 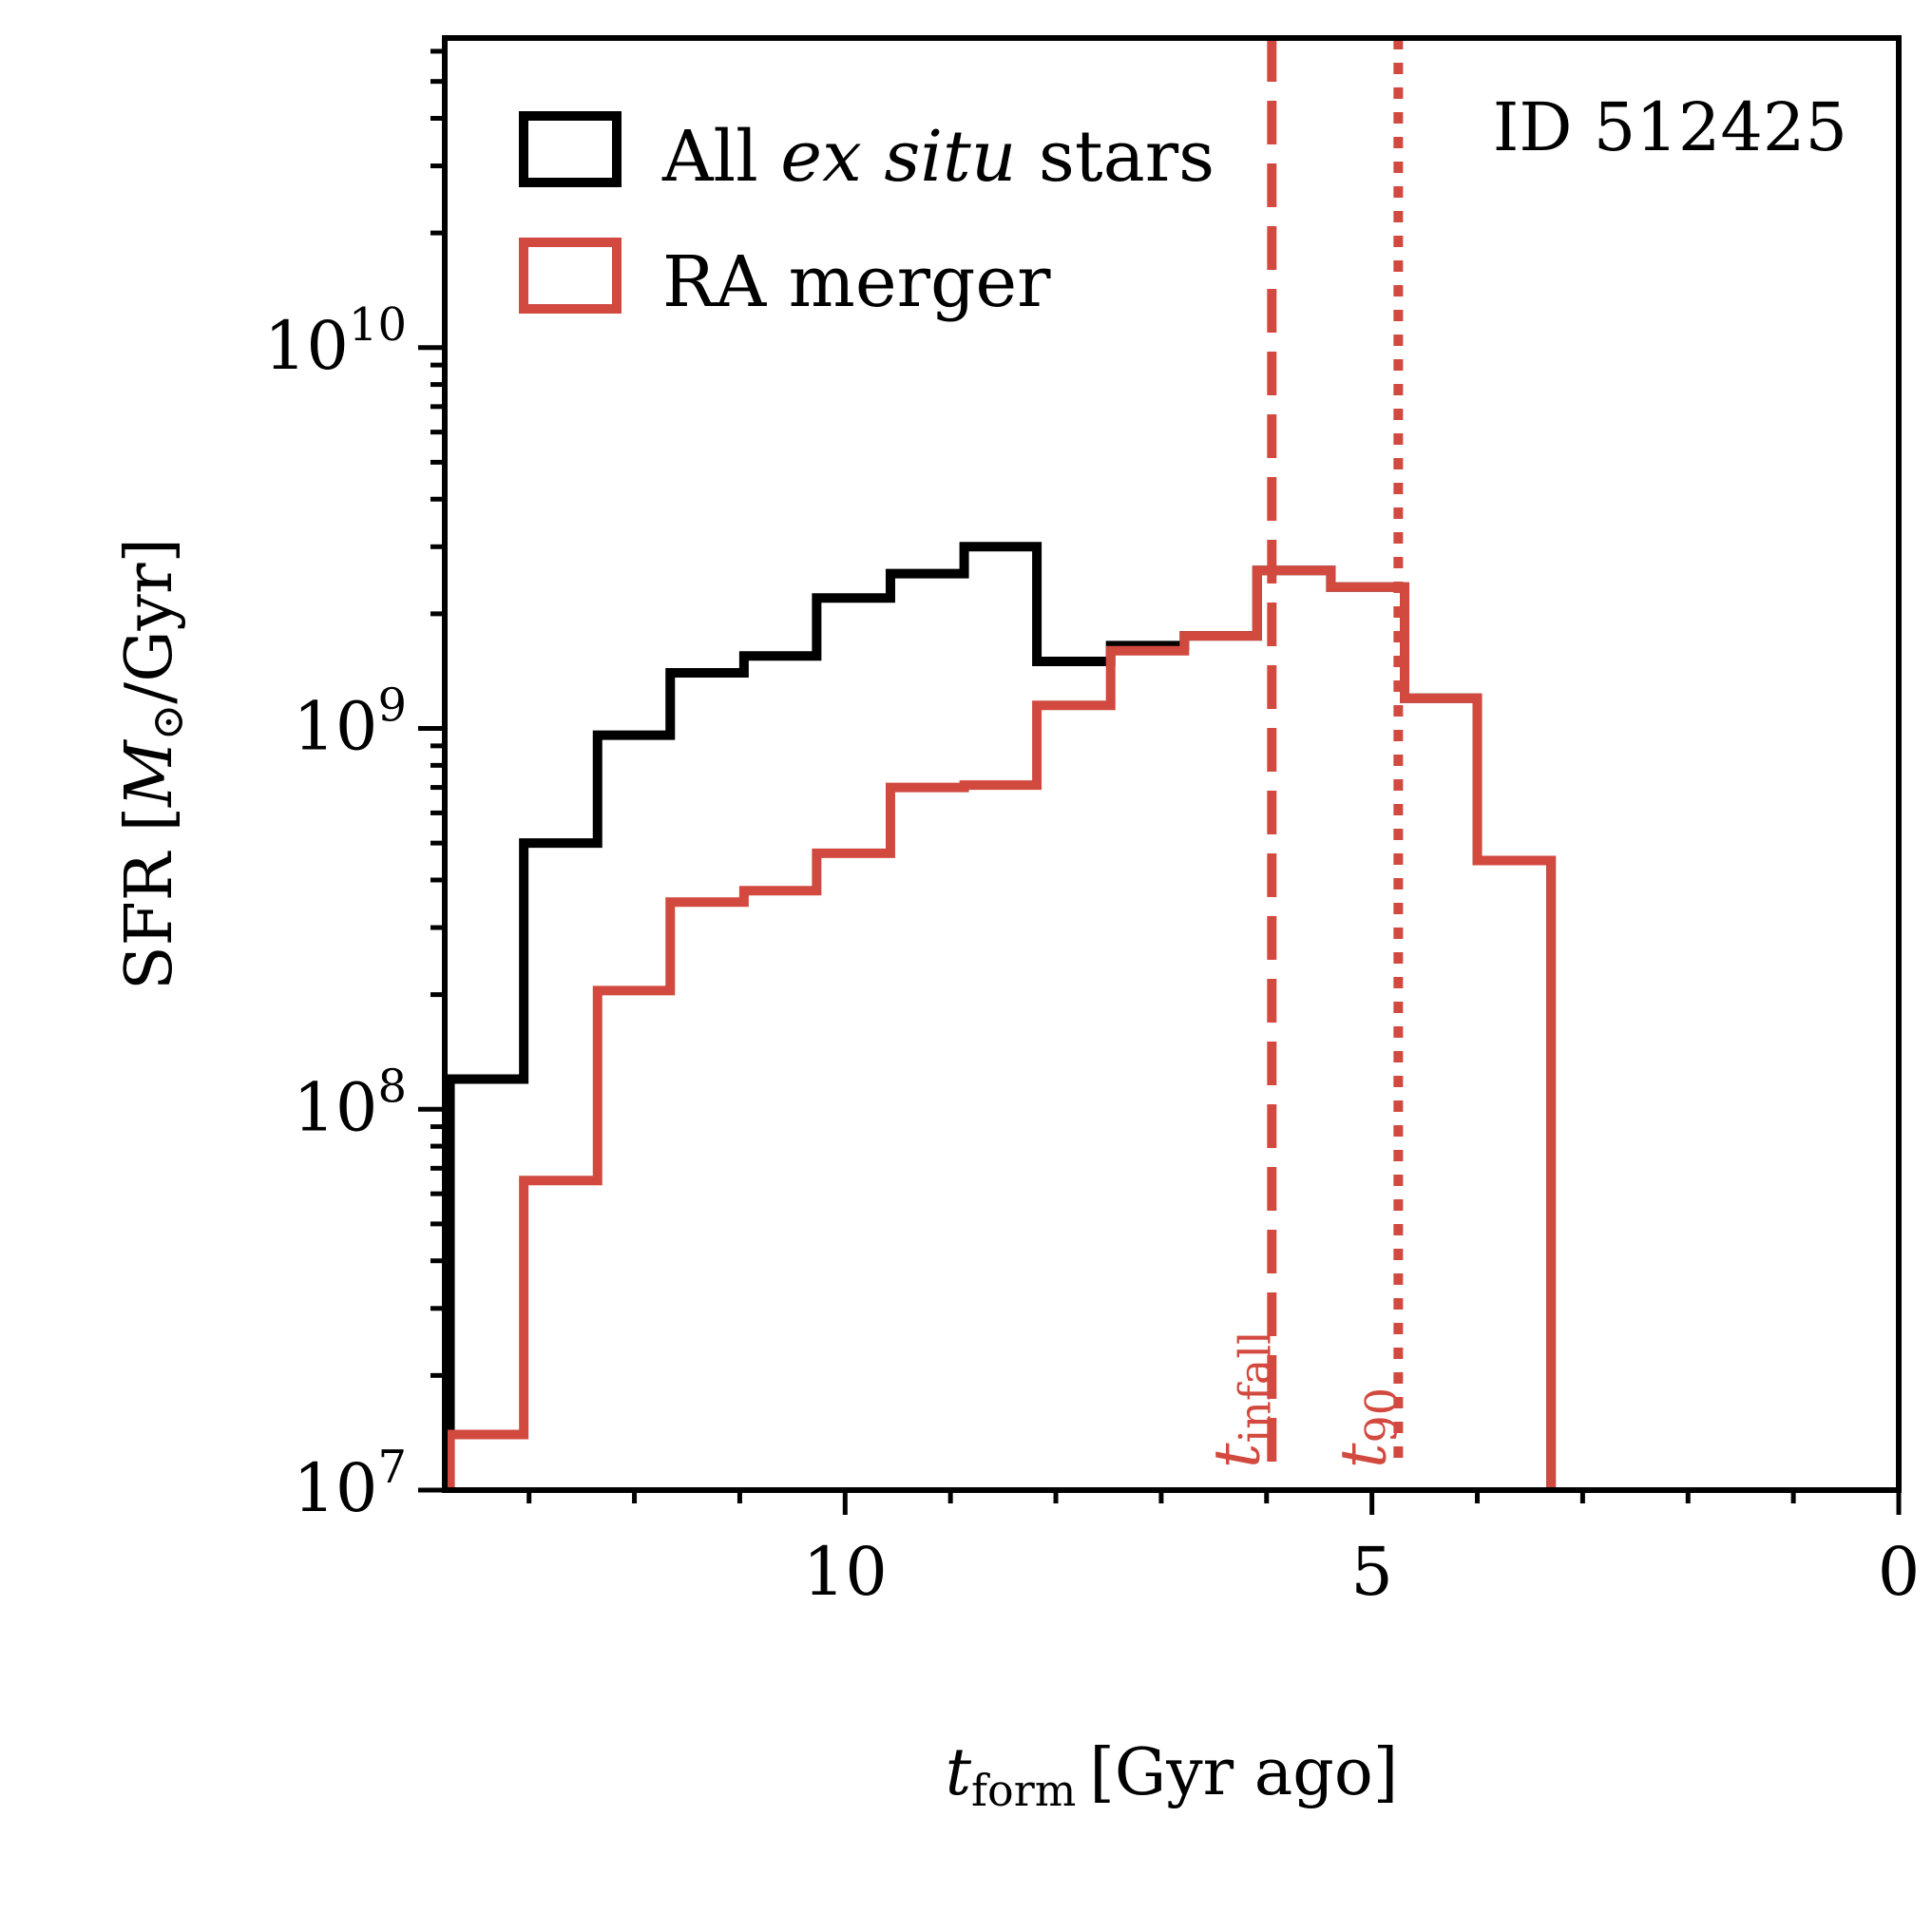 I want to click on legend-swatch-ra-merger, so click(x=570, y=276).